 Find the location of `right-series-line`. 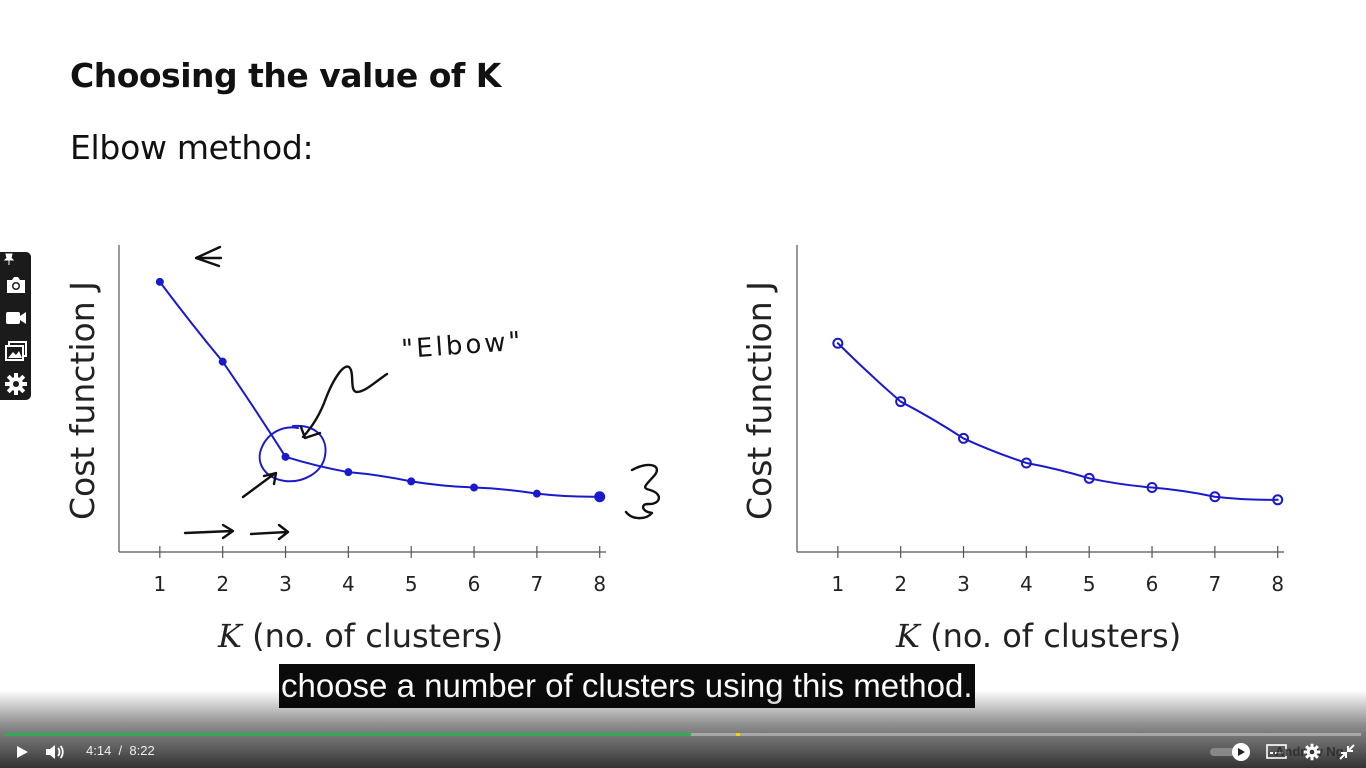

right-series-line is located at coordinates (1057, 421).